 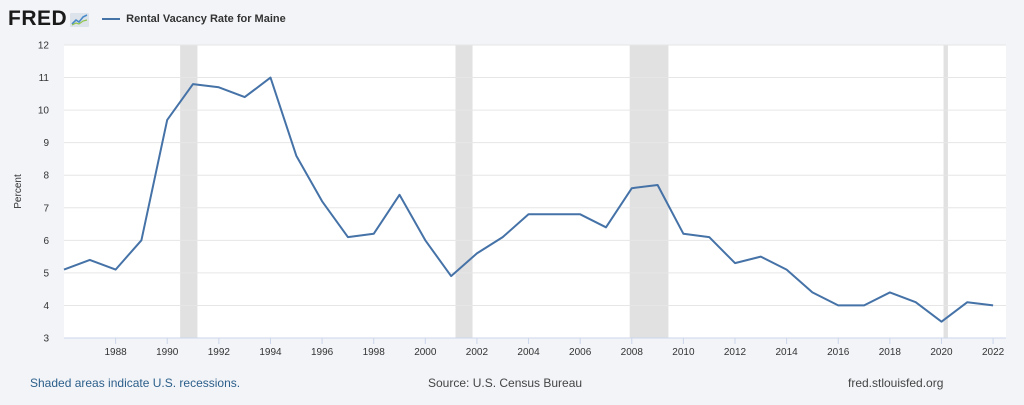 I want to click on x-tick-label: 2022, so click(x=993, y=352).